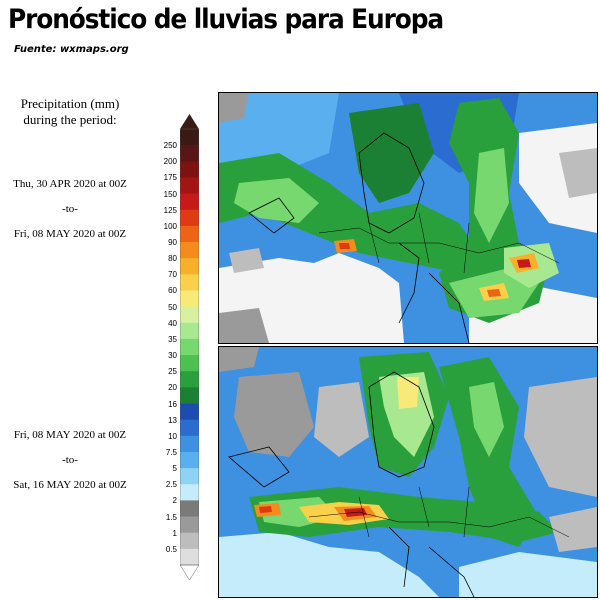  Describe the element at coordinates (172, 372) in the screenshot. I see `scale-tick-label: 25` at that location.